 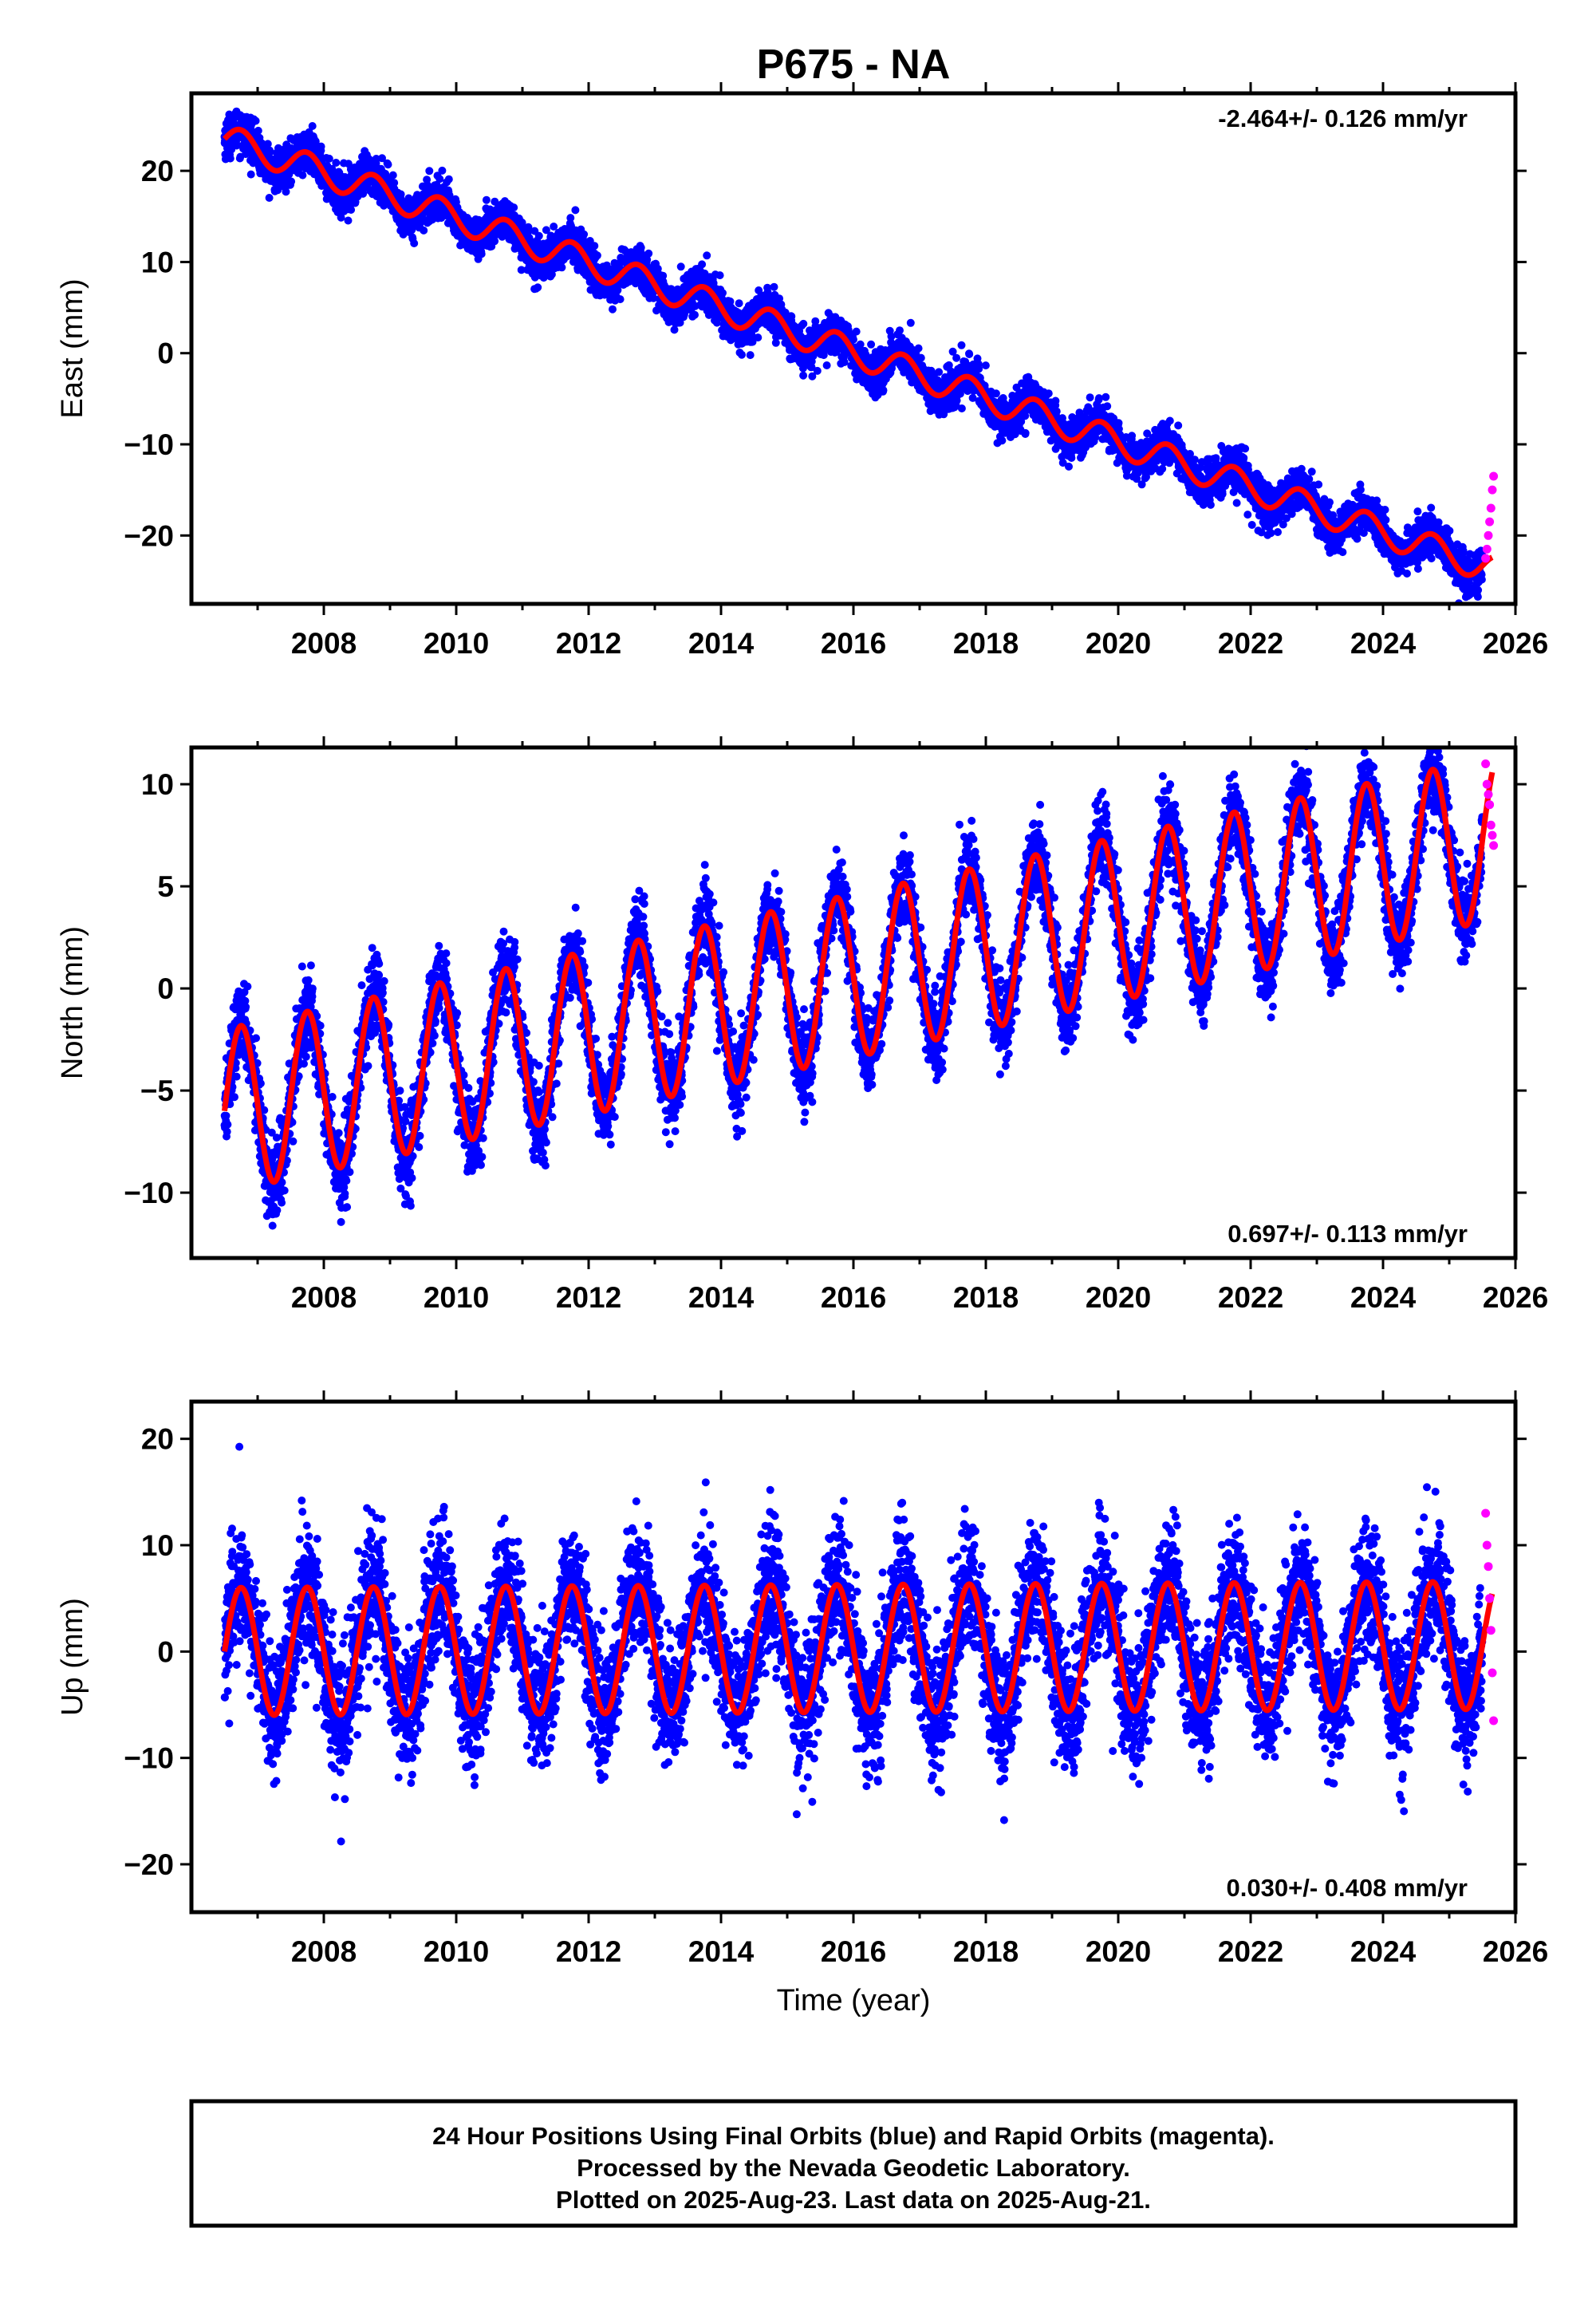 I want to click on figure-title: P675 - NA, so click(x=854, y=64).